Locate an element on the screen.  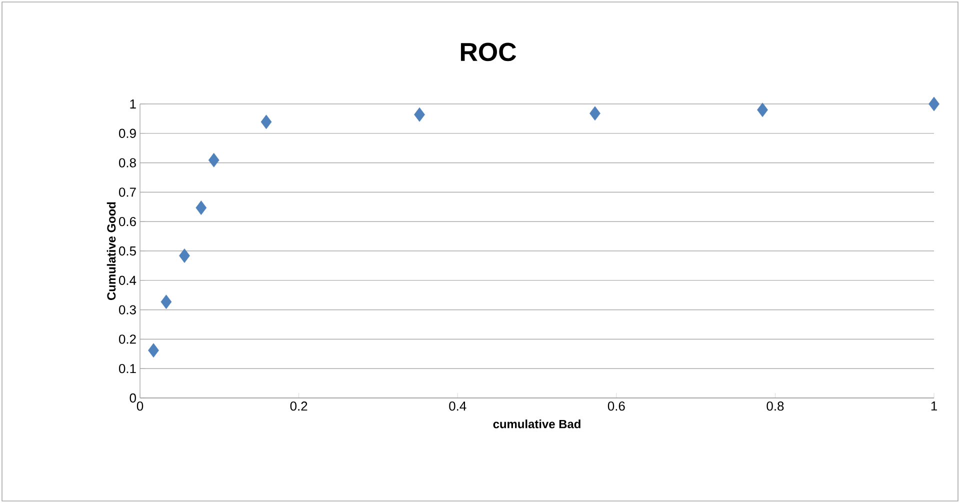
x-tick-label: 1 is located at coordinates (934, 406).